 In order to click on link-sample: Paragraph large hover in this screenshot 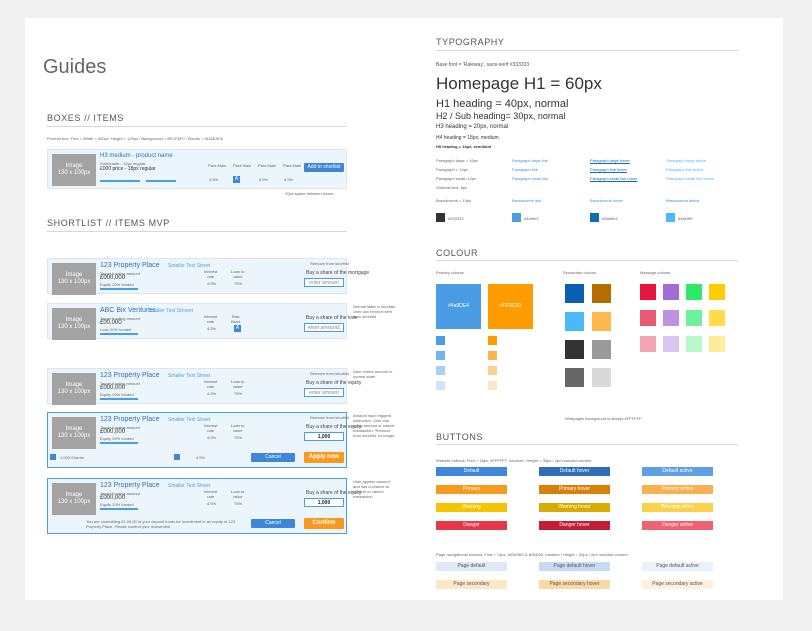, I will do `click(610, 160)`.